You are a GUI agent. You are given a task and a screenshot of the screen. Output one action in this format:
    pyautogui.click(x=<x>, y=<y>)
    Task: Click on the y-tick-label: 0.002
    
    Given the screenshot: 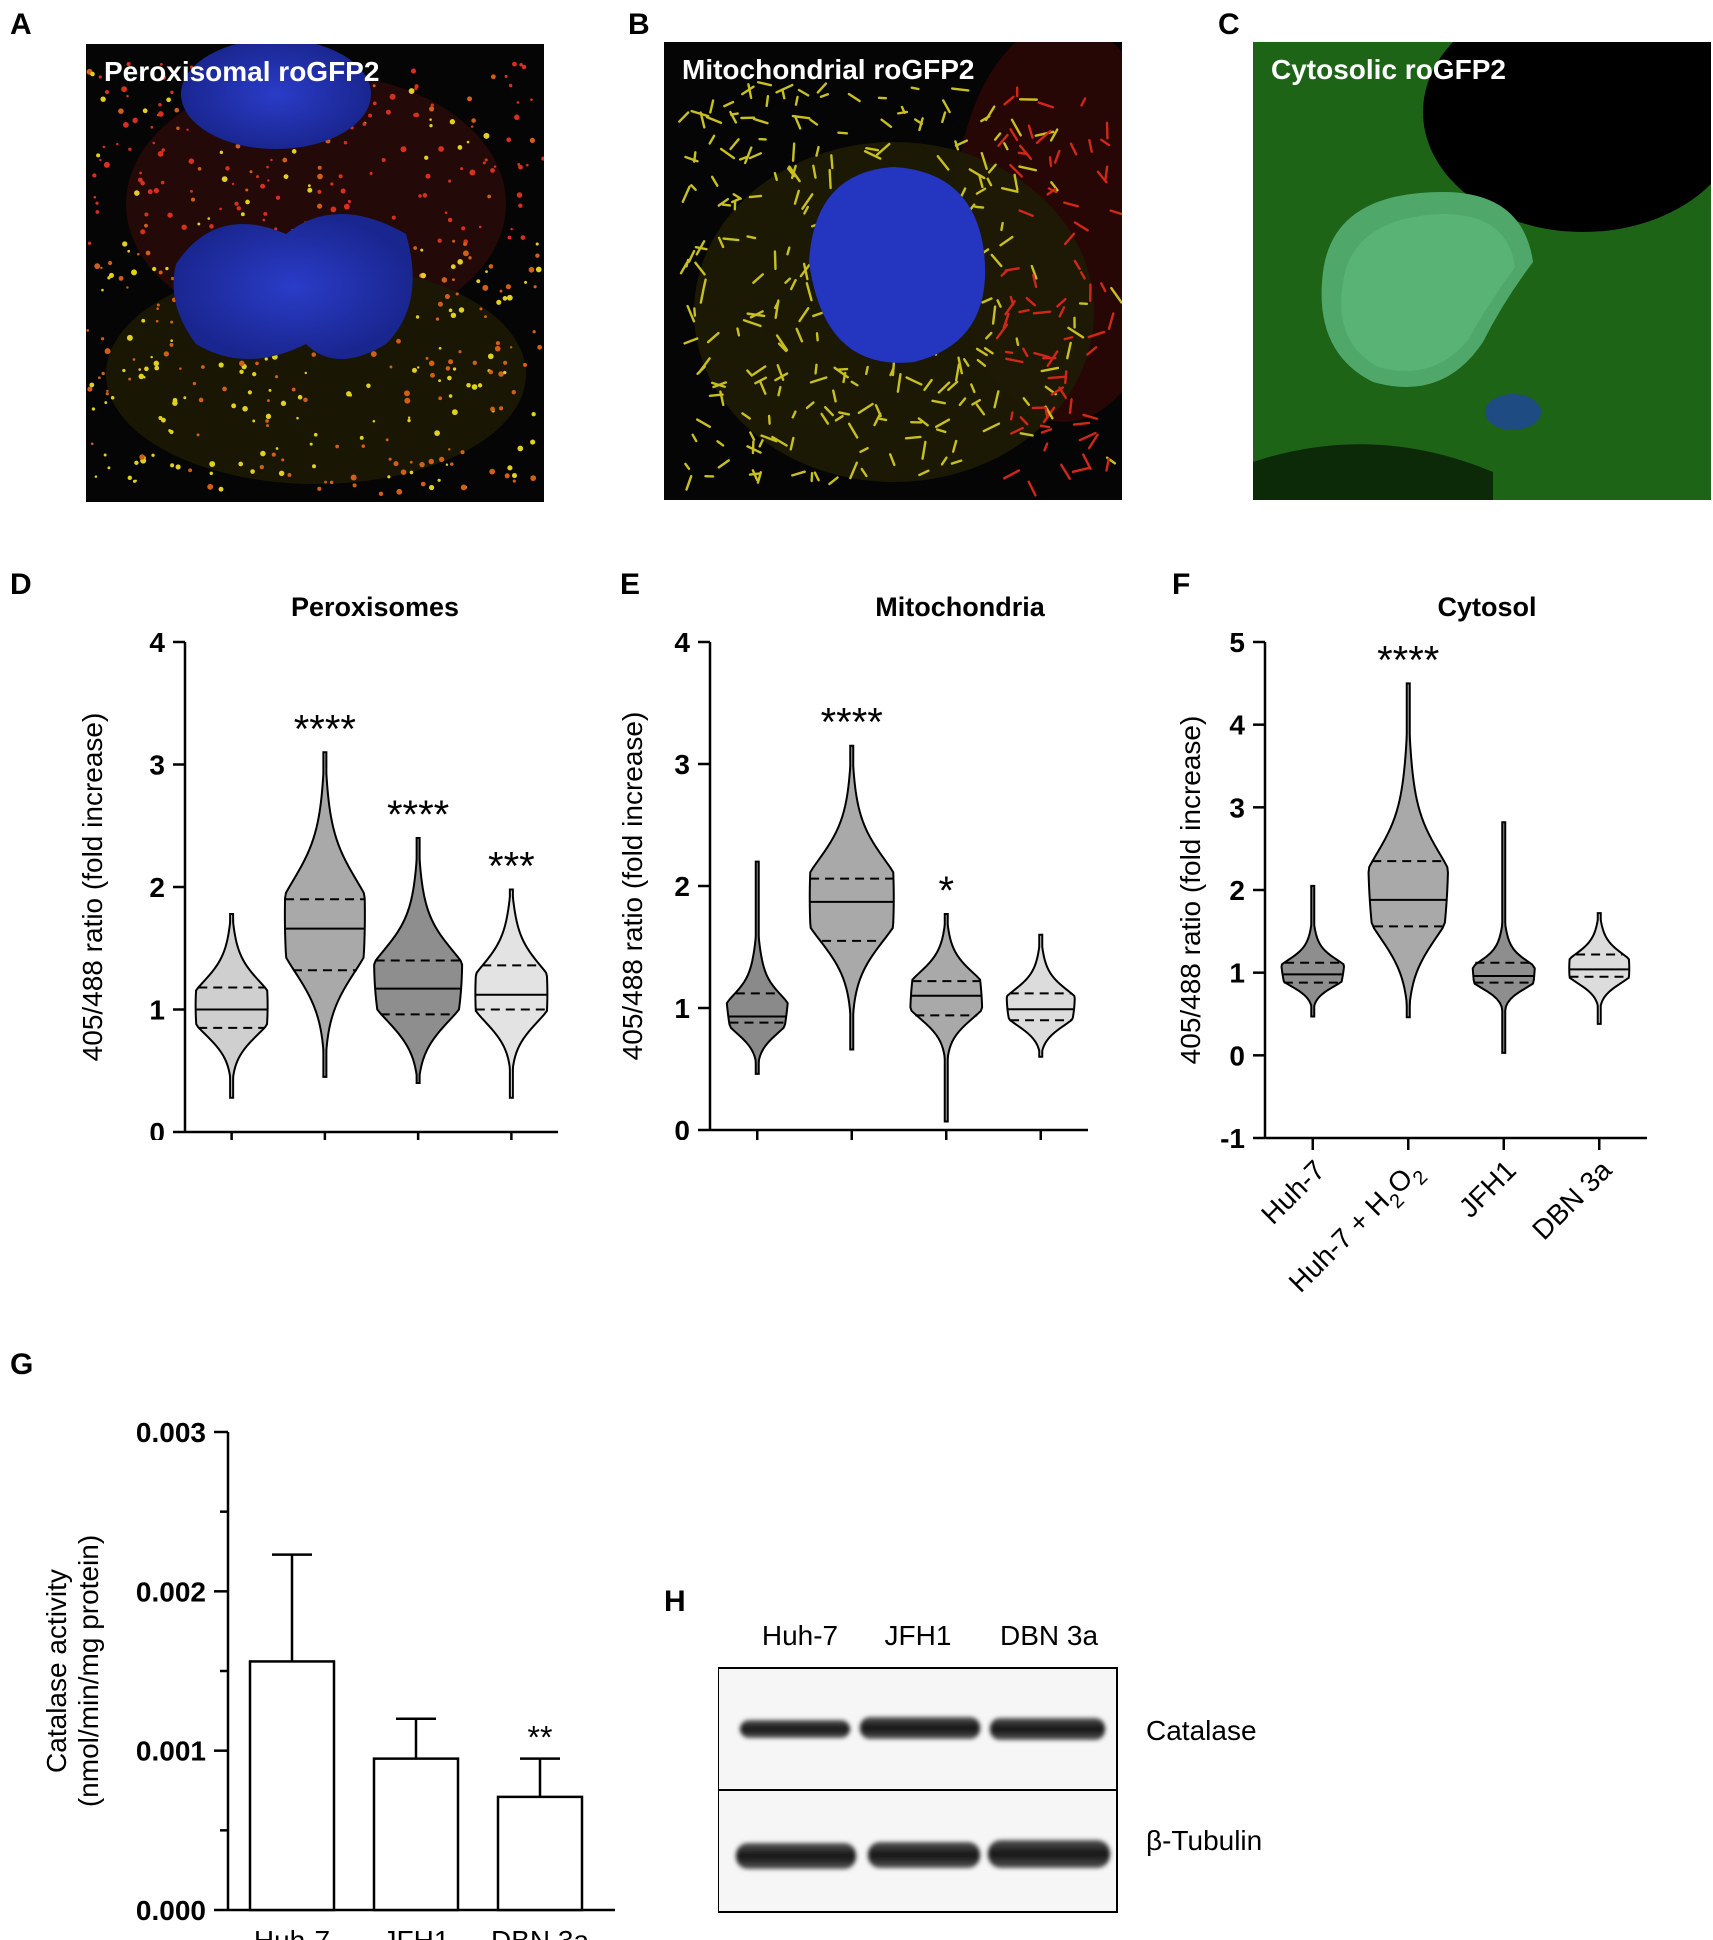 What is the action you would take?
    pyautogui.click(x=171, y=1591)
    